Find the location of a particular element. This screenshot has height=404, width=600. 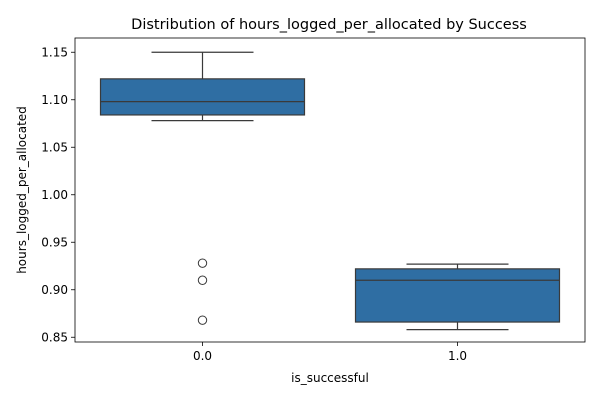

y-tick-label: 1.10 is located at coordinates (54, 100).